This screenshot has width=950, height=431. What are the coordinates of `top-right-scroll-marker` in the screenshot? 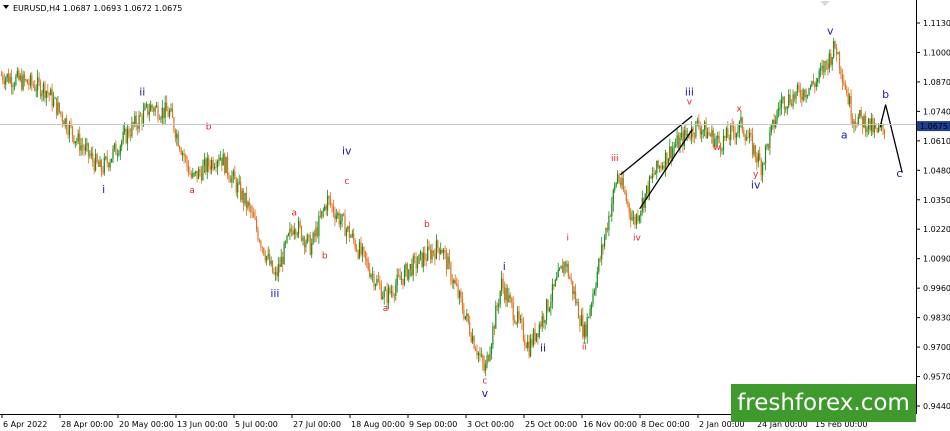 It's located at (825, 3).